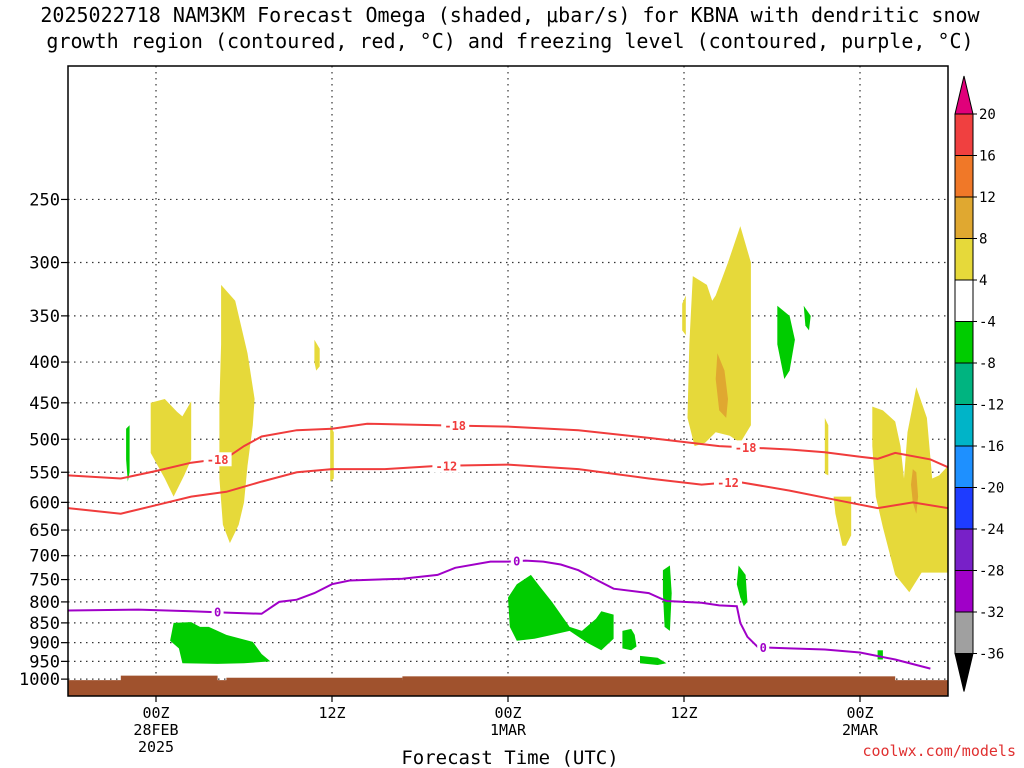 The width and height of the screenshot is (1024, 768). What do you see at coordinates (44, 503) in the screenshot?
I see `y-tick-label: 600` at bounding box center [44, 503].